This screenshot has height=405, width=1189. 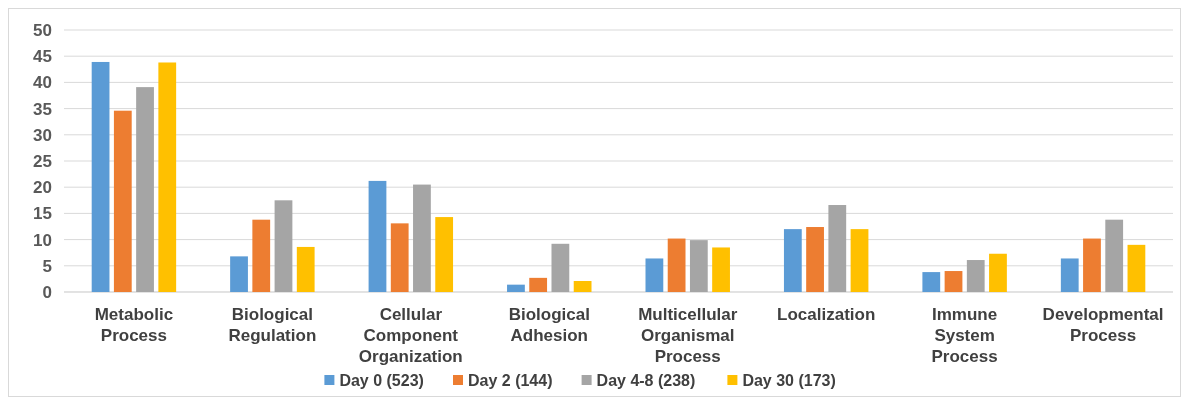 What do you see at coordinates (410, 335) in the screenshot?
I see `x-tick-label: Cellular Component Organization` at bounding box center [410, 335].